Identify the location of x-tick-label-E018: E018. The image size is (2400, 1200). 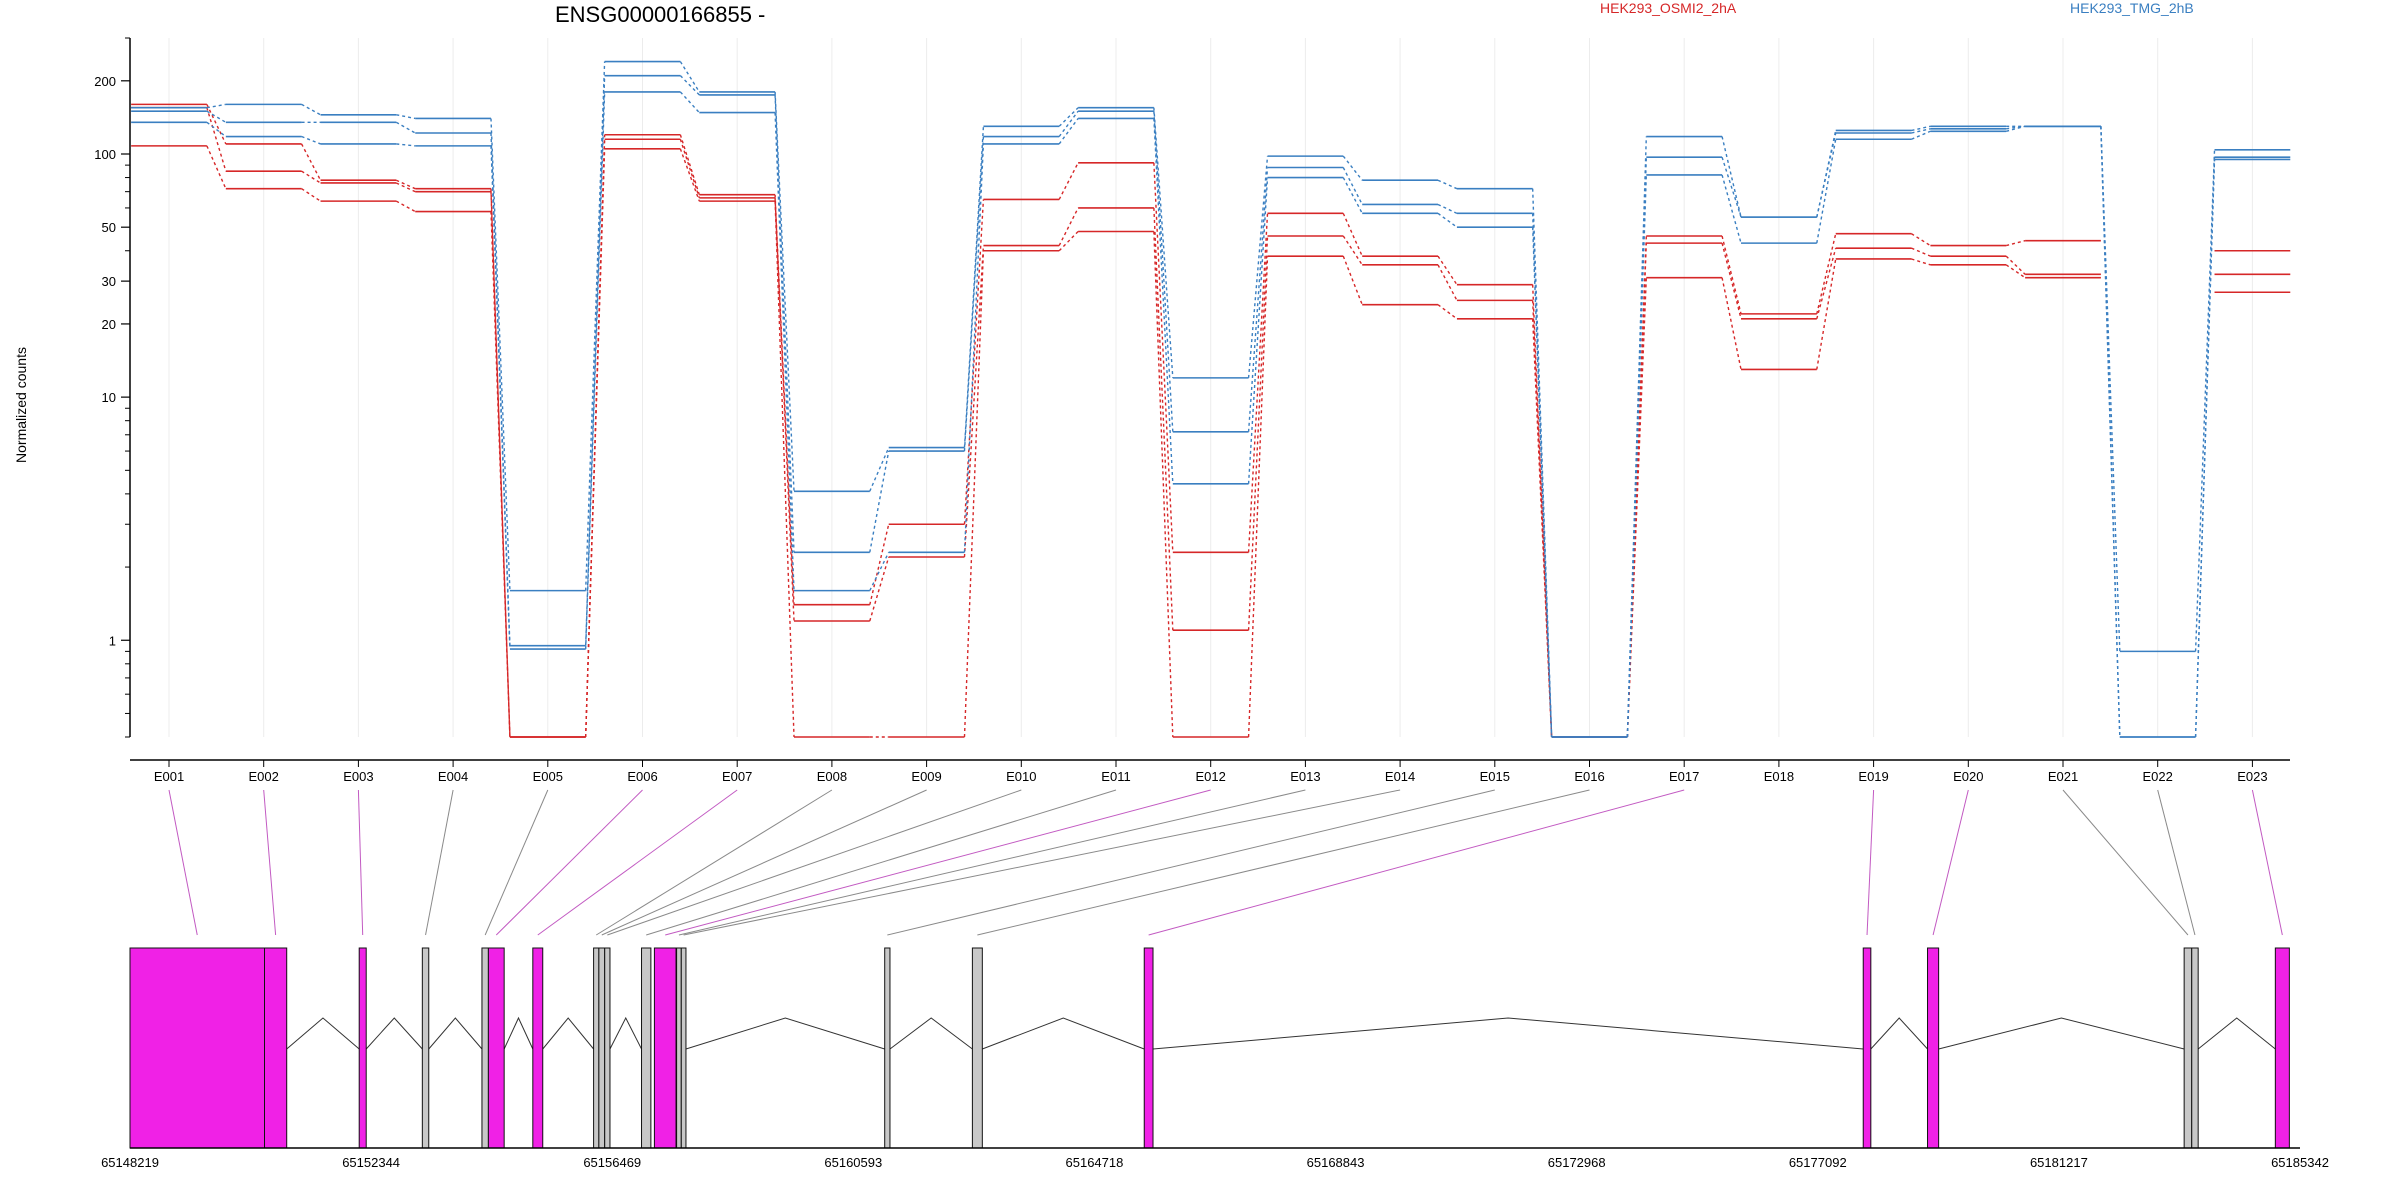
(1779, 776).